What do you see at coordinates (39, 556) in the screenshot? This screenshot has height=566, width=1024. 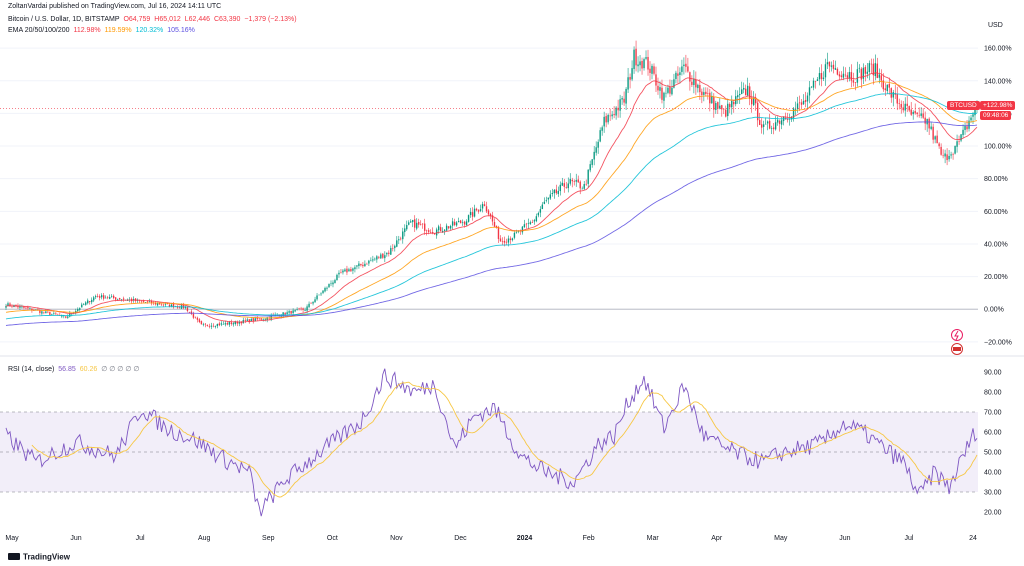 I see `tradingview-watermark: TradingView` at bounding box center [39, 556].